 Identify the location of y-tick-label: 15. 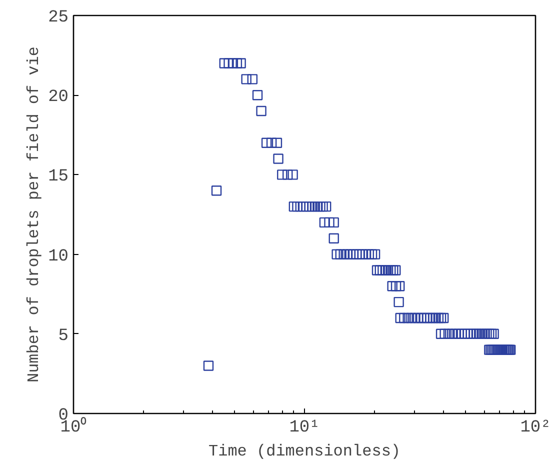
(58, 177).